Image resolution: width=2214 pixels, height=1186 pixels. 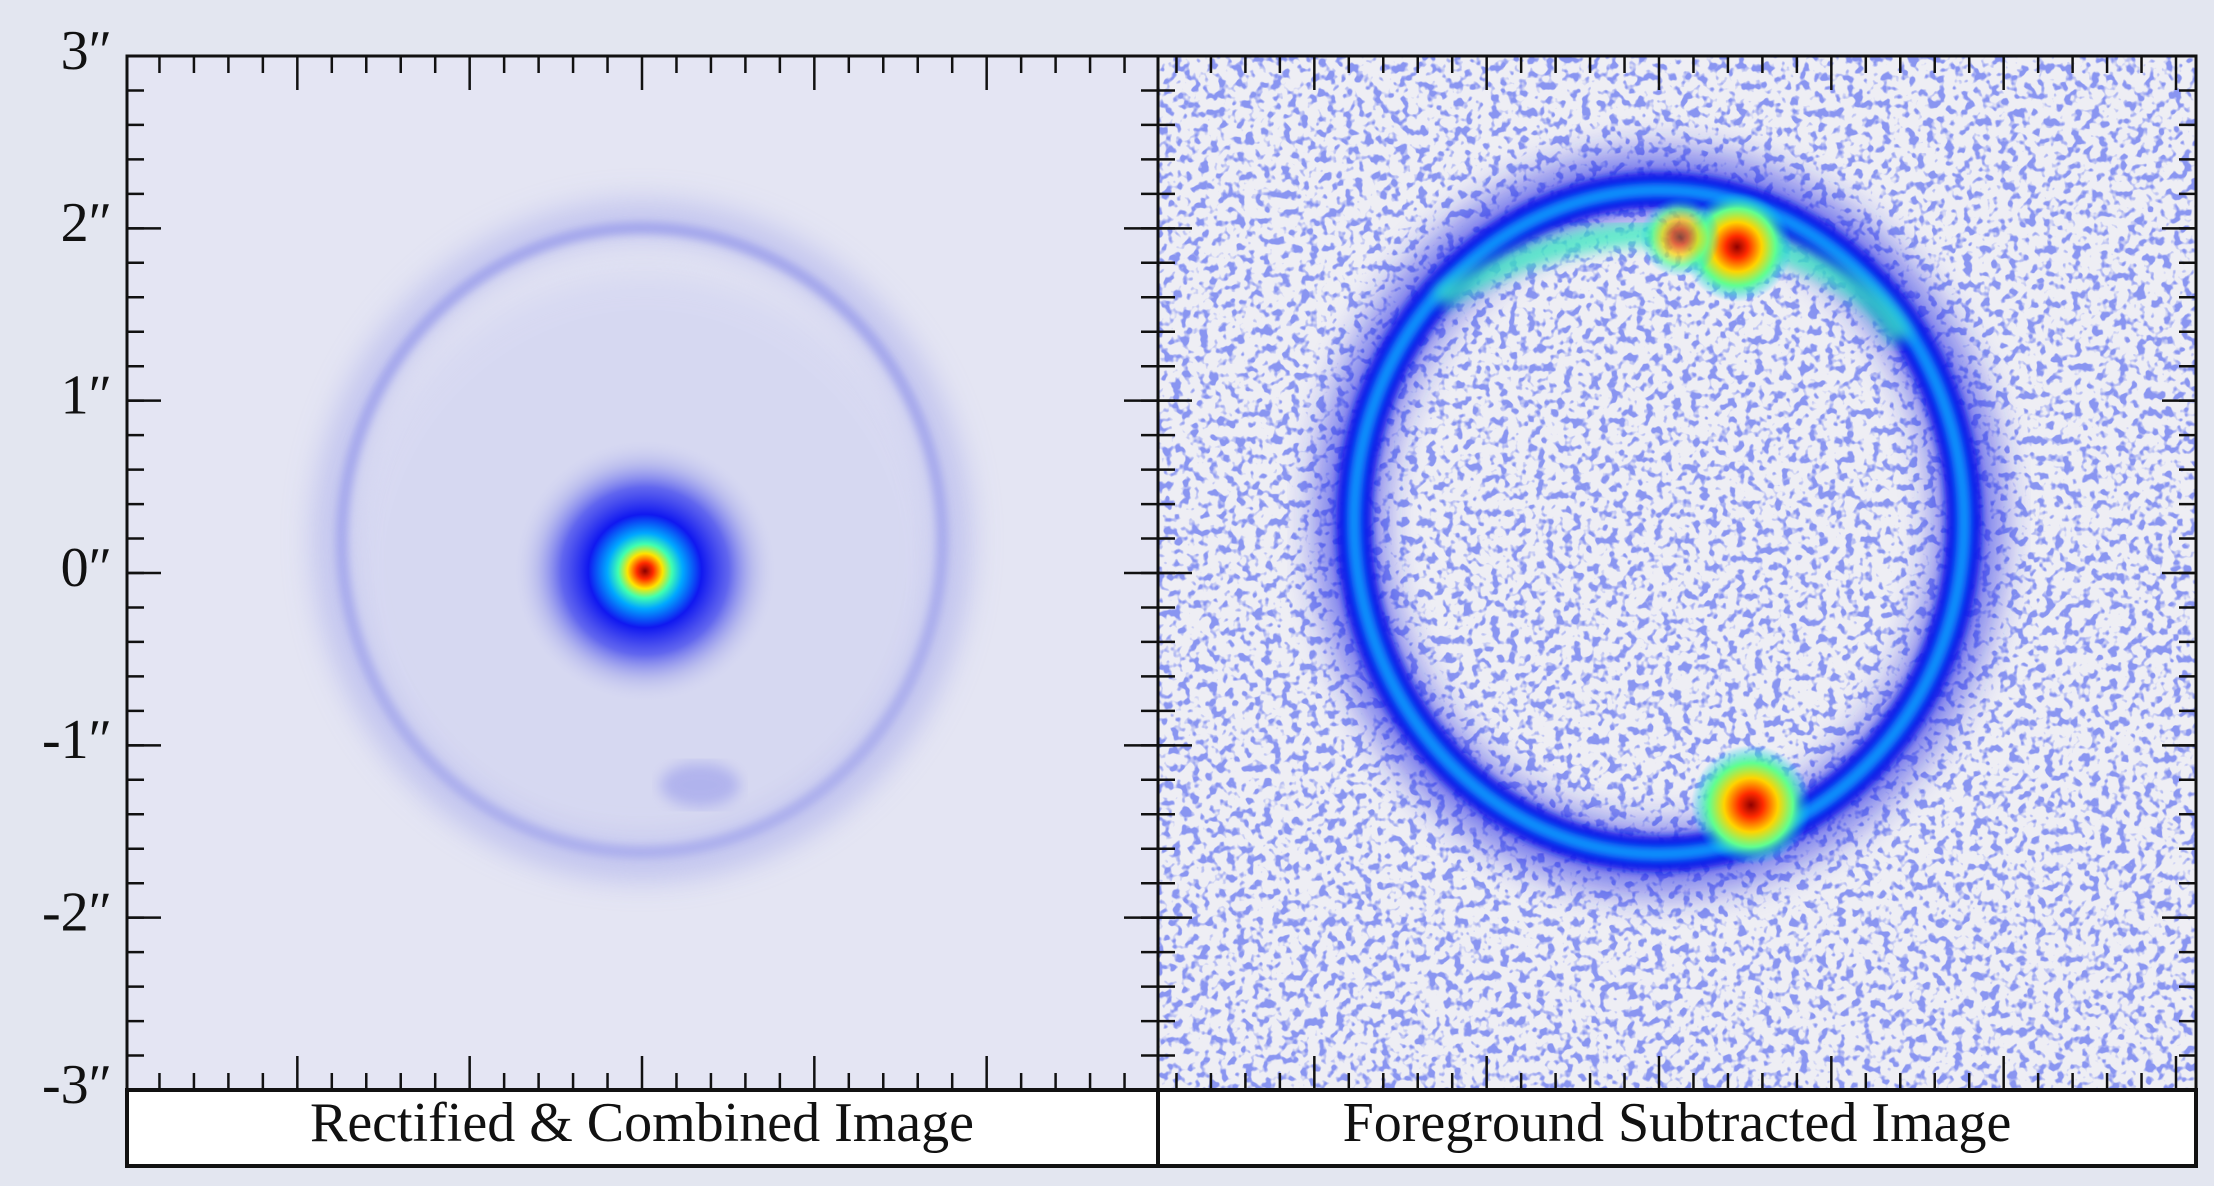 What do you see at coordinates (77, 740) in the screenshot?
I see `y-tick-label: -1″` at bounding box center [77, 740].